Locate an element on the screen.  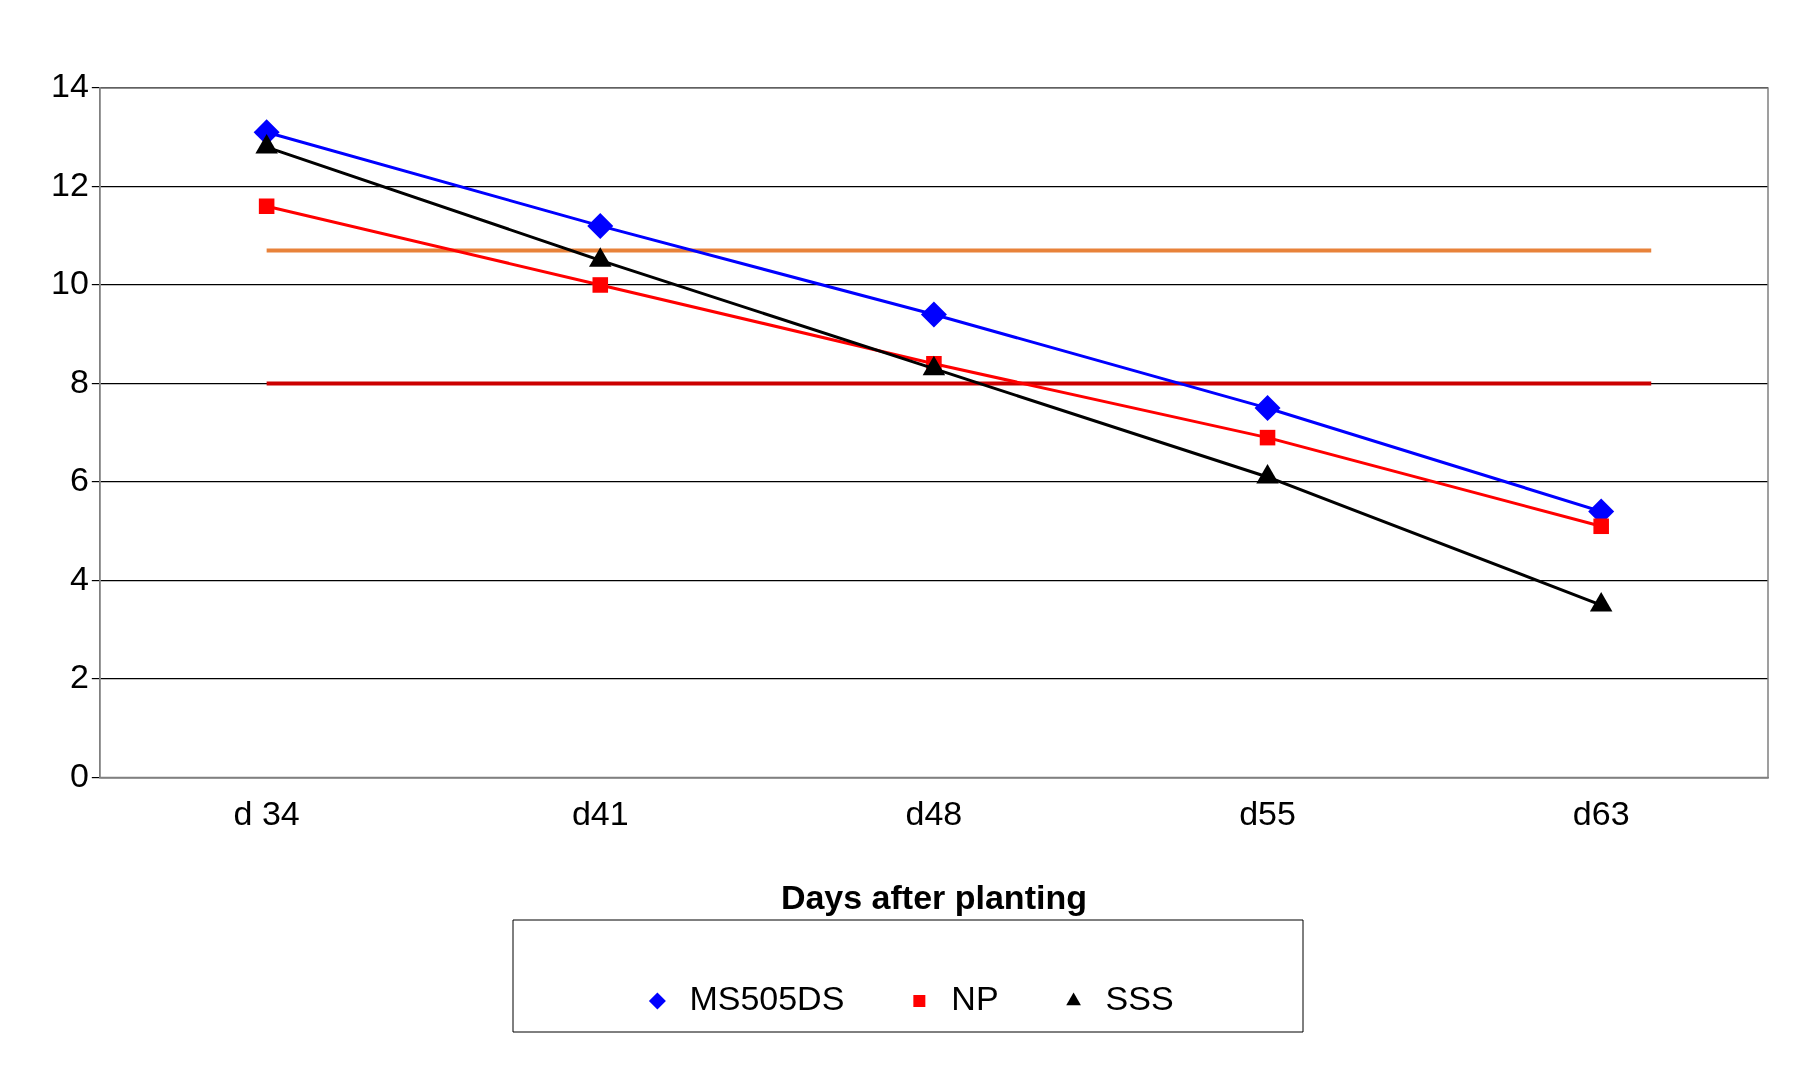
x-axis-title: Days after planting is located at coordinates (933, 896).